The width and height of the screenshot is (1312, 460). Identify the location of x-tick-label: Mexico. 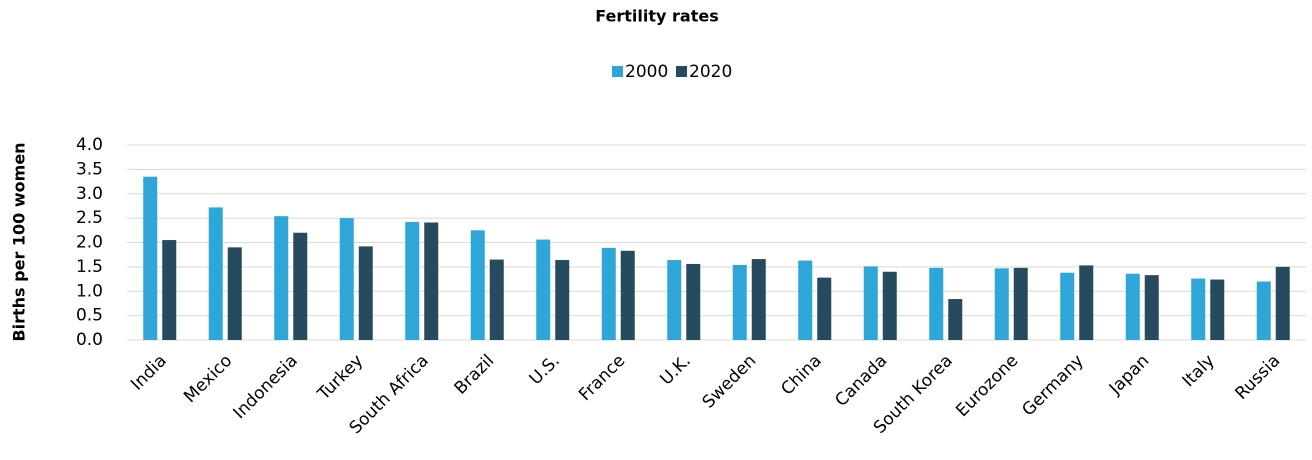
(208, 379).